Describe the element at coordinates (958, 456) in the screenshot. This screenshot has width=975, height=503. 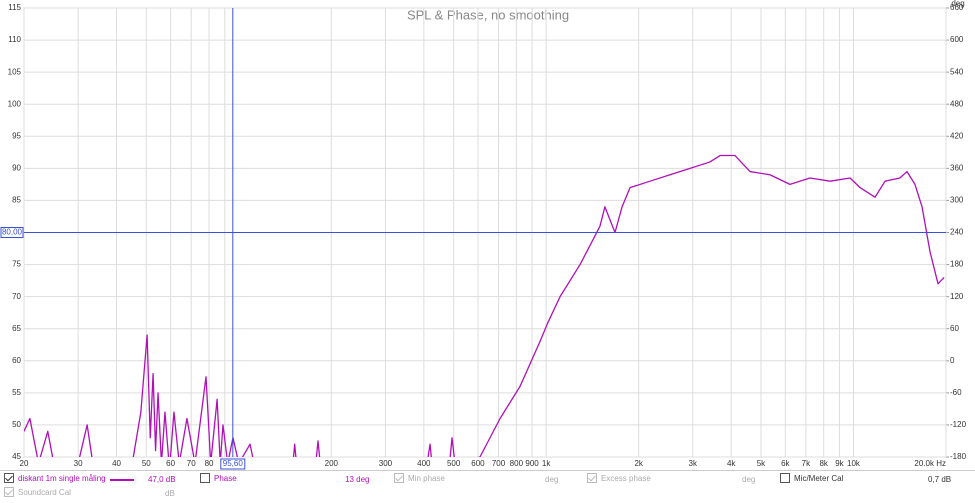
I see `y2-tick-label: -180` at that location.